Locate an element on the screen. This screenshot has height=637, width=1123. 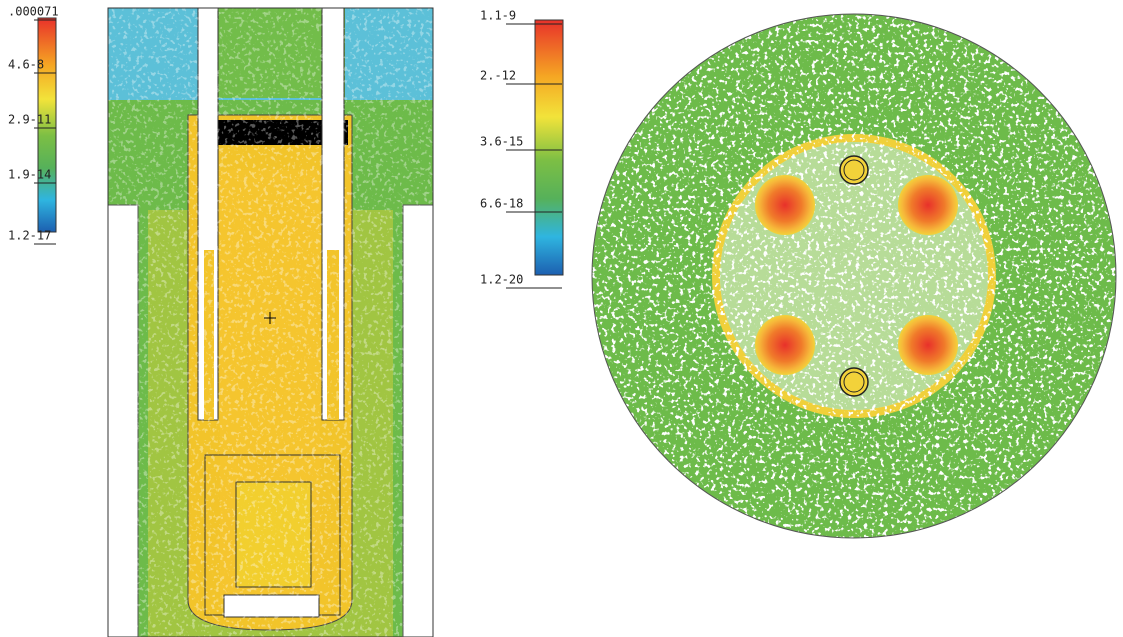
colorbar-label: 2.-12 is located at coordinates (498, 76).